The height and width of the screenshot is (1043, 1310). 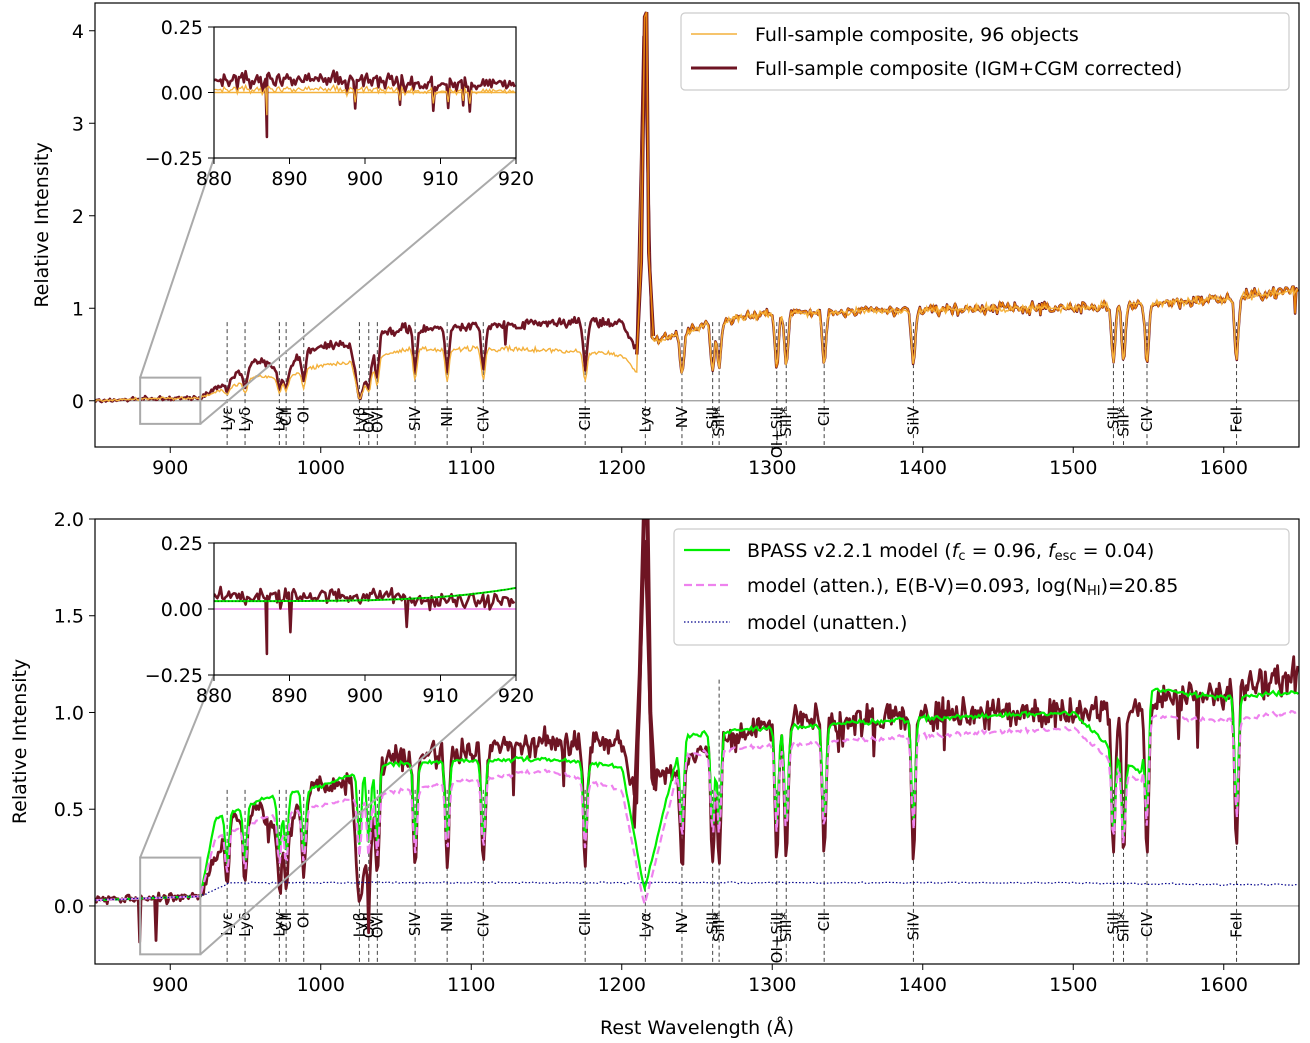 What do you see at coordinates (644, 674) in the screenshot?
I see `lya-peak` at bounding box center [644, 674].